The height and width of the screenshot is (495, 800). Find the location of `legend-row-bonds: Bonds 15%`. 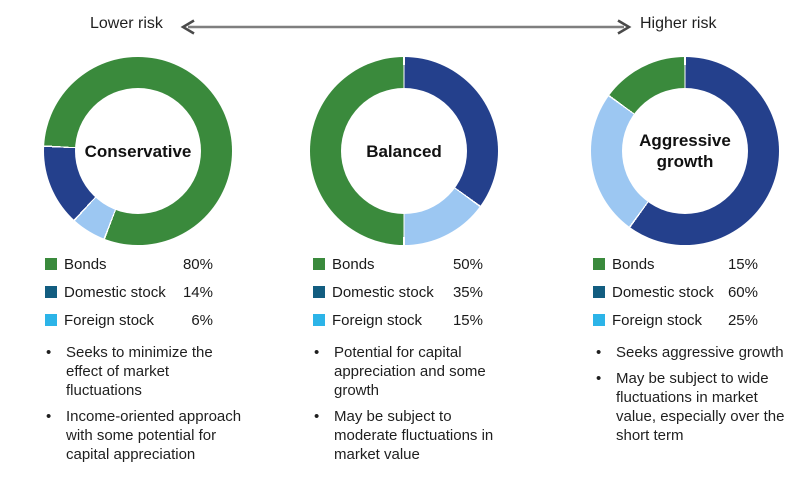

legend-row-bonds: Bonds 15% is located at coordinates (675, 264).